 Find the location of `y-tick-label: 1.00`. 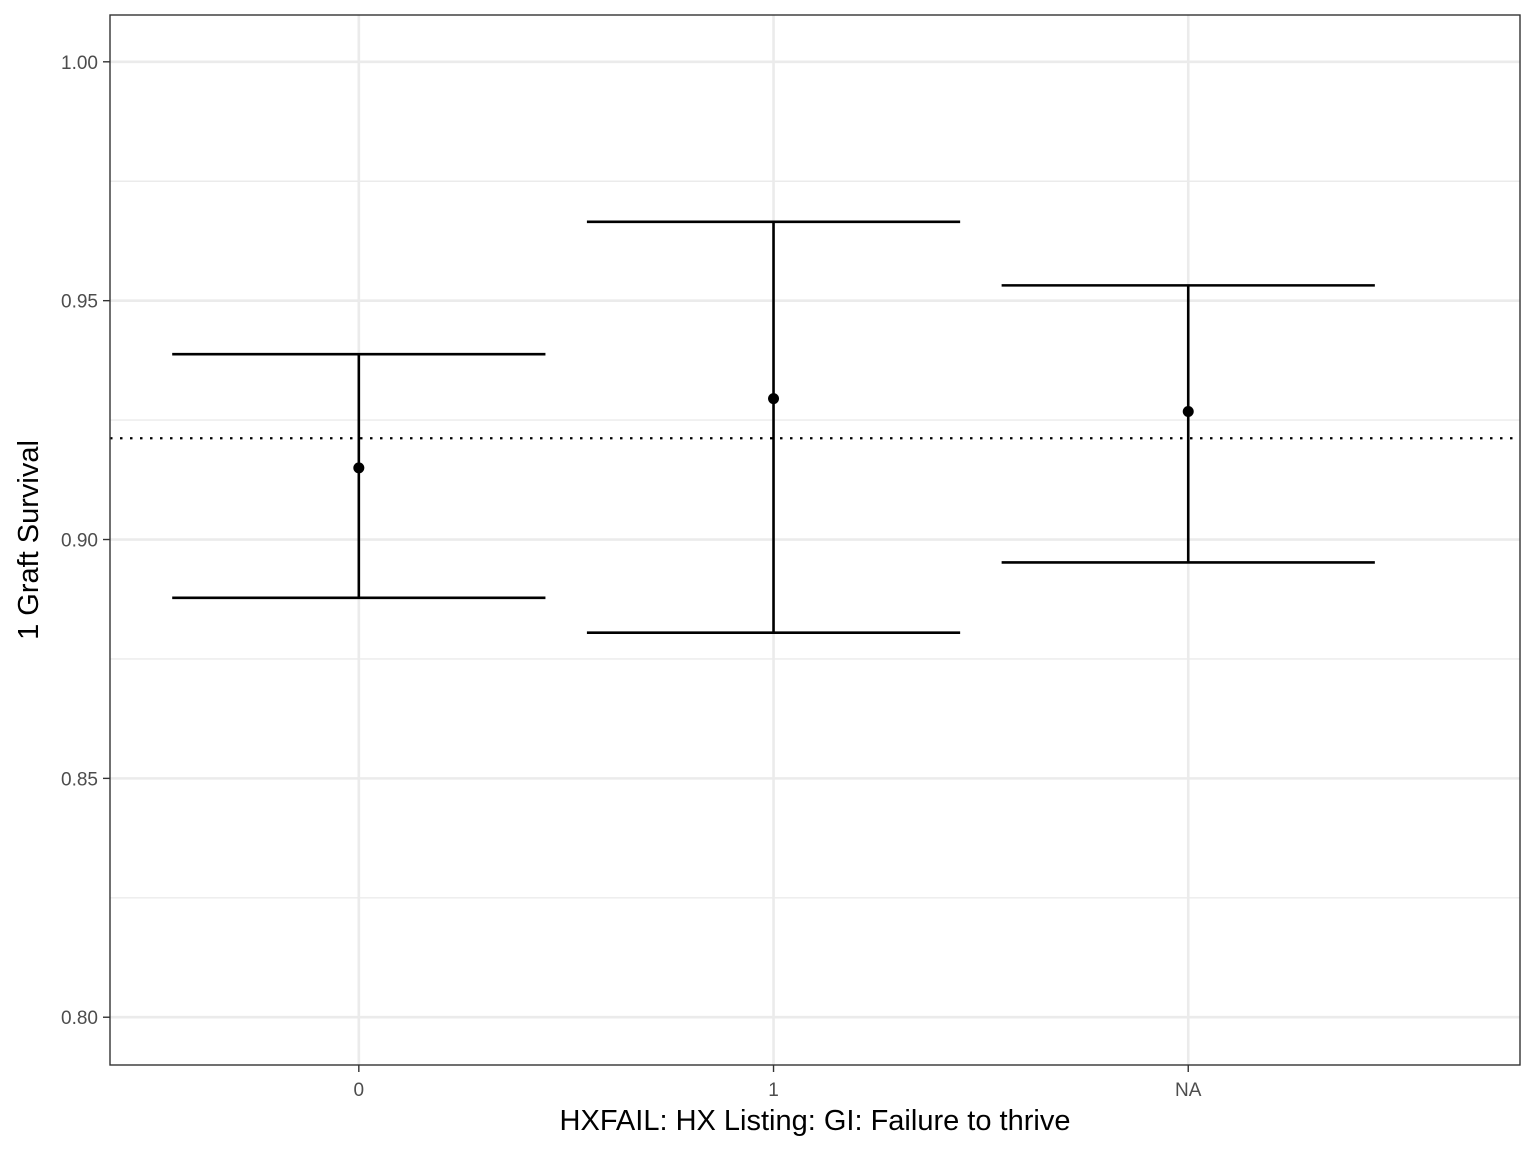

y-tick-label: 1.00 is located at coordinates (79, 63).